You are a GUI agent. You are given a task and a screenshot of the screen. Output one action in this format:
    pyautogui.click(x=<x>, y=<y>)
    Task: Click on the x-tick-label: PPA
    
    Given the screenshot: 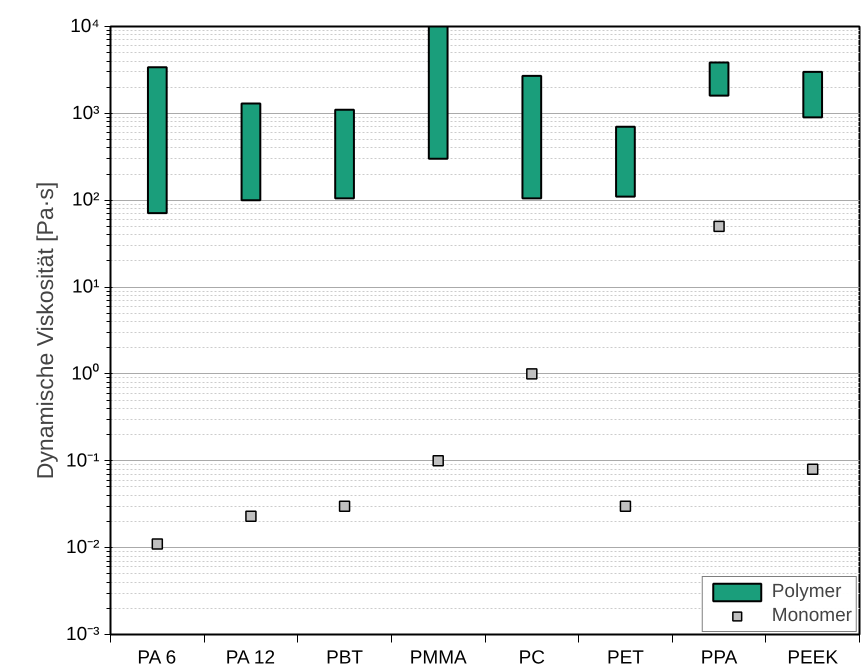 What is the action you would take?
    pyautogui.click(x=719, y=658)
    